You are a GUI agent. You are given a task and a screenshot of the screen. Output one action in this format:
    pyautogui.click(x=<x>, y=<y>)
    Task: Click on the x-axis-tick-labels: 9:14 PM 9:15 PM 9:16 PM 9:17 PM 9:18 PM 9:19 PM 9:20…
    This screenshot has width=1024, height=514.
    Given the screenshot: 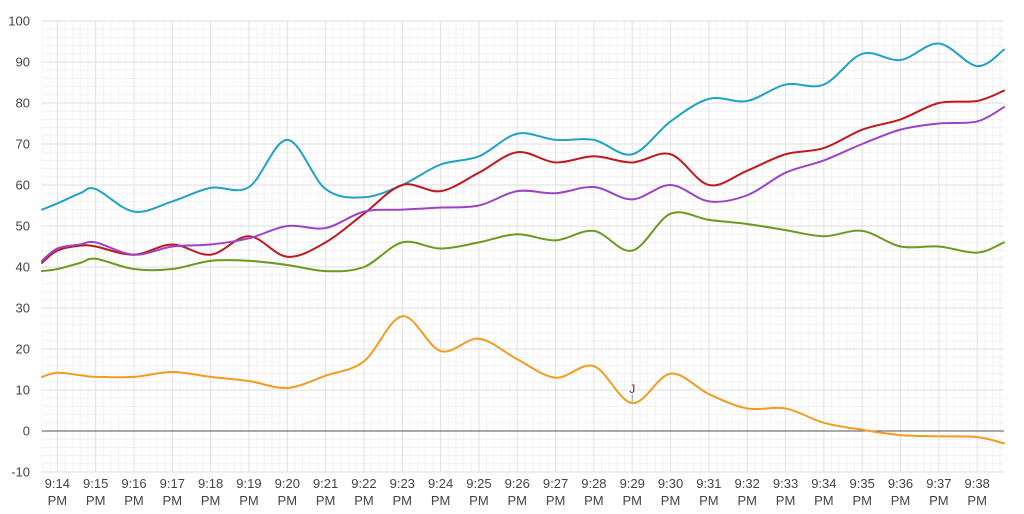 What is the action you would take?
    pyautogui.click(x=517, y=492)
    